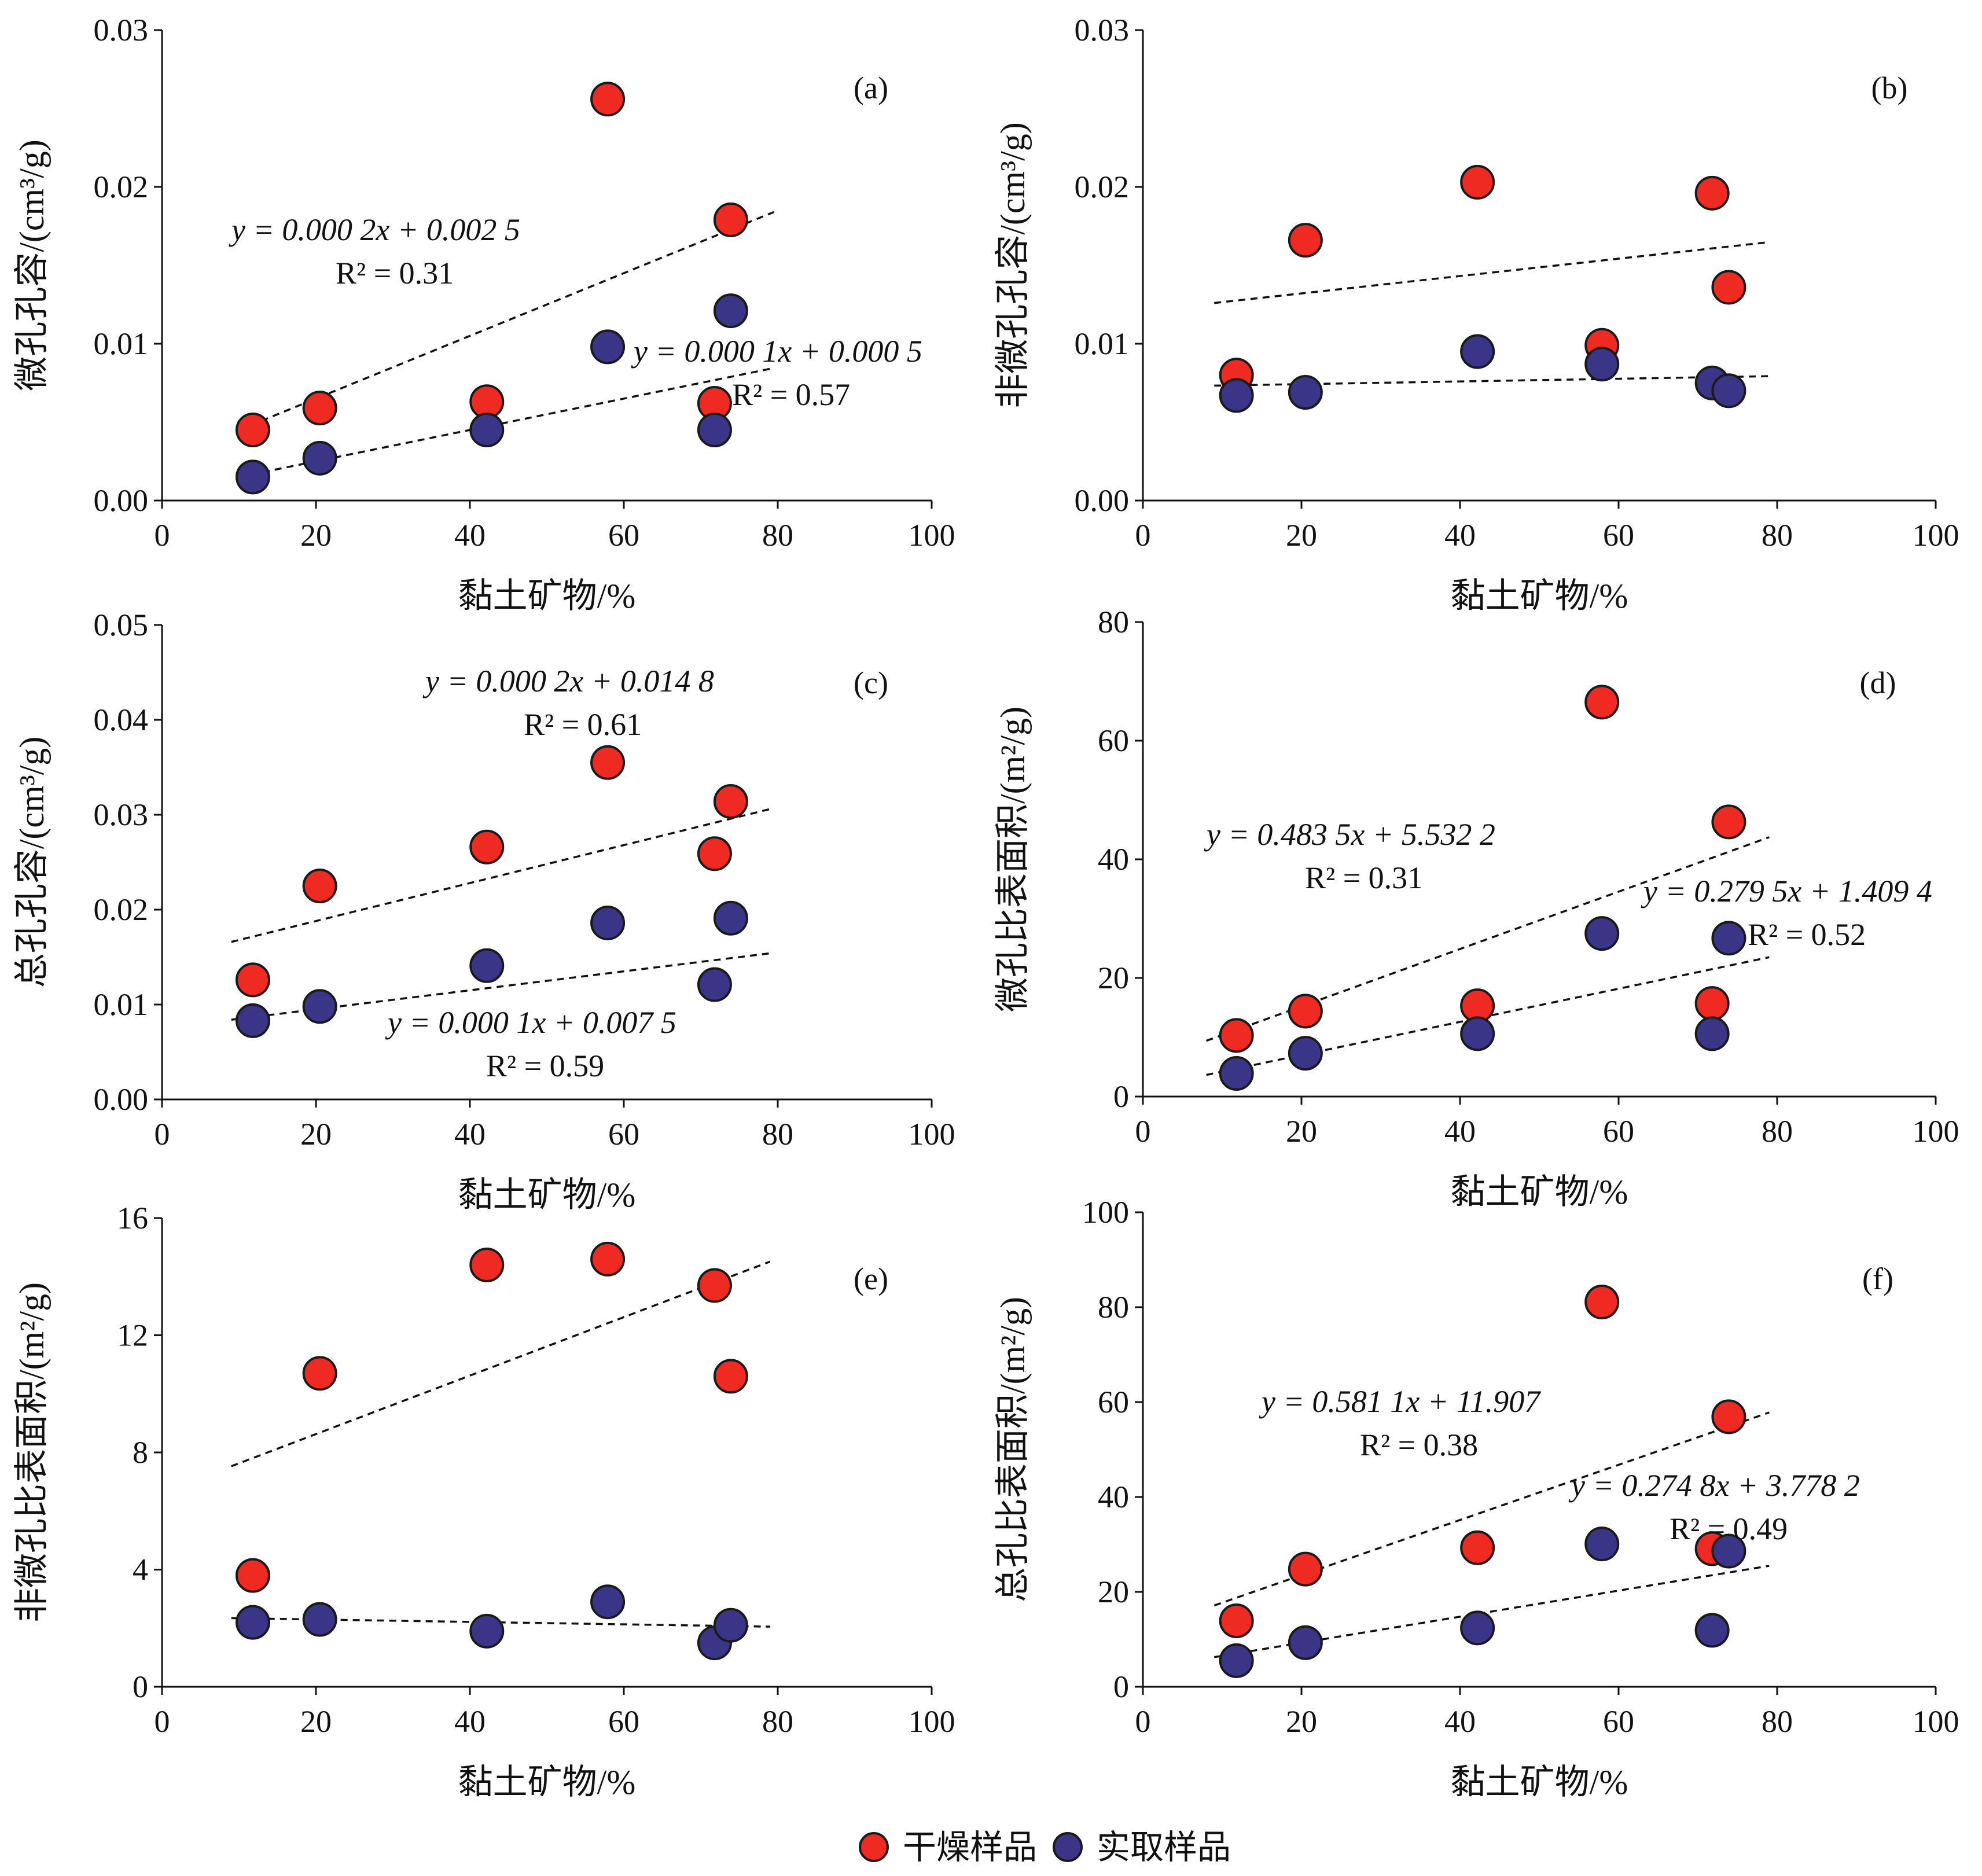  What do you see at coordinates (1890, 88) in the screenshot?
I see `panel-label: (b)` at bounding box center [1890, 88].